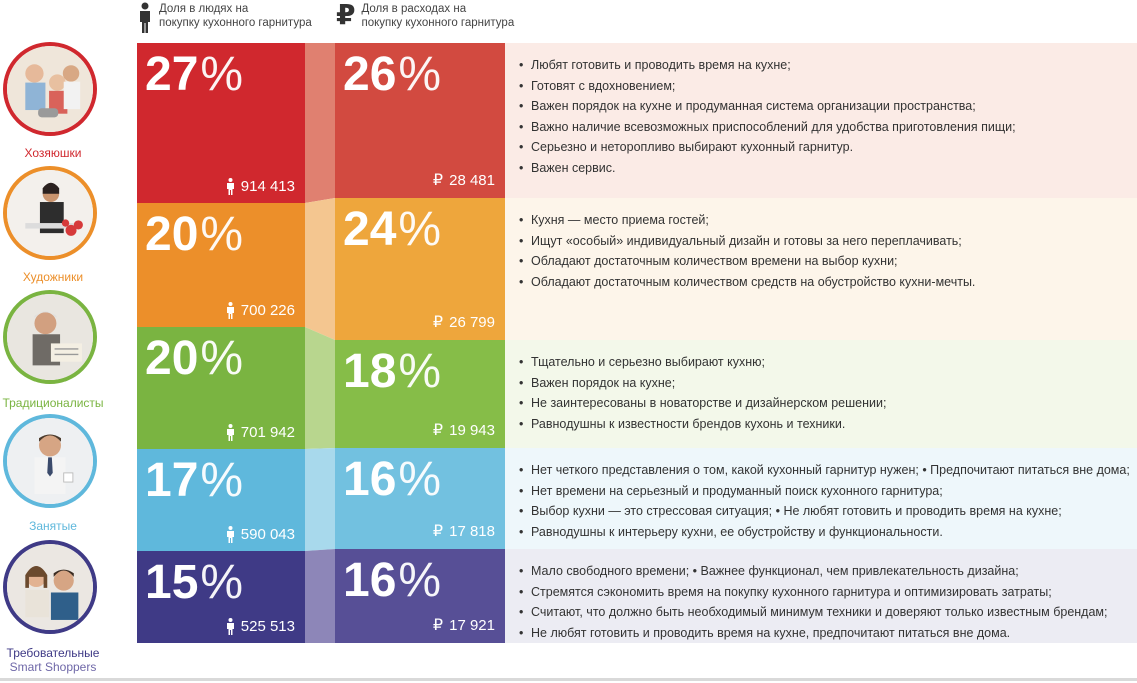 The image size is (1137, 683). I want to click on businessman-photo, so click(50, 461).